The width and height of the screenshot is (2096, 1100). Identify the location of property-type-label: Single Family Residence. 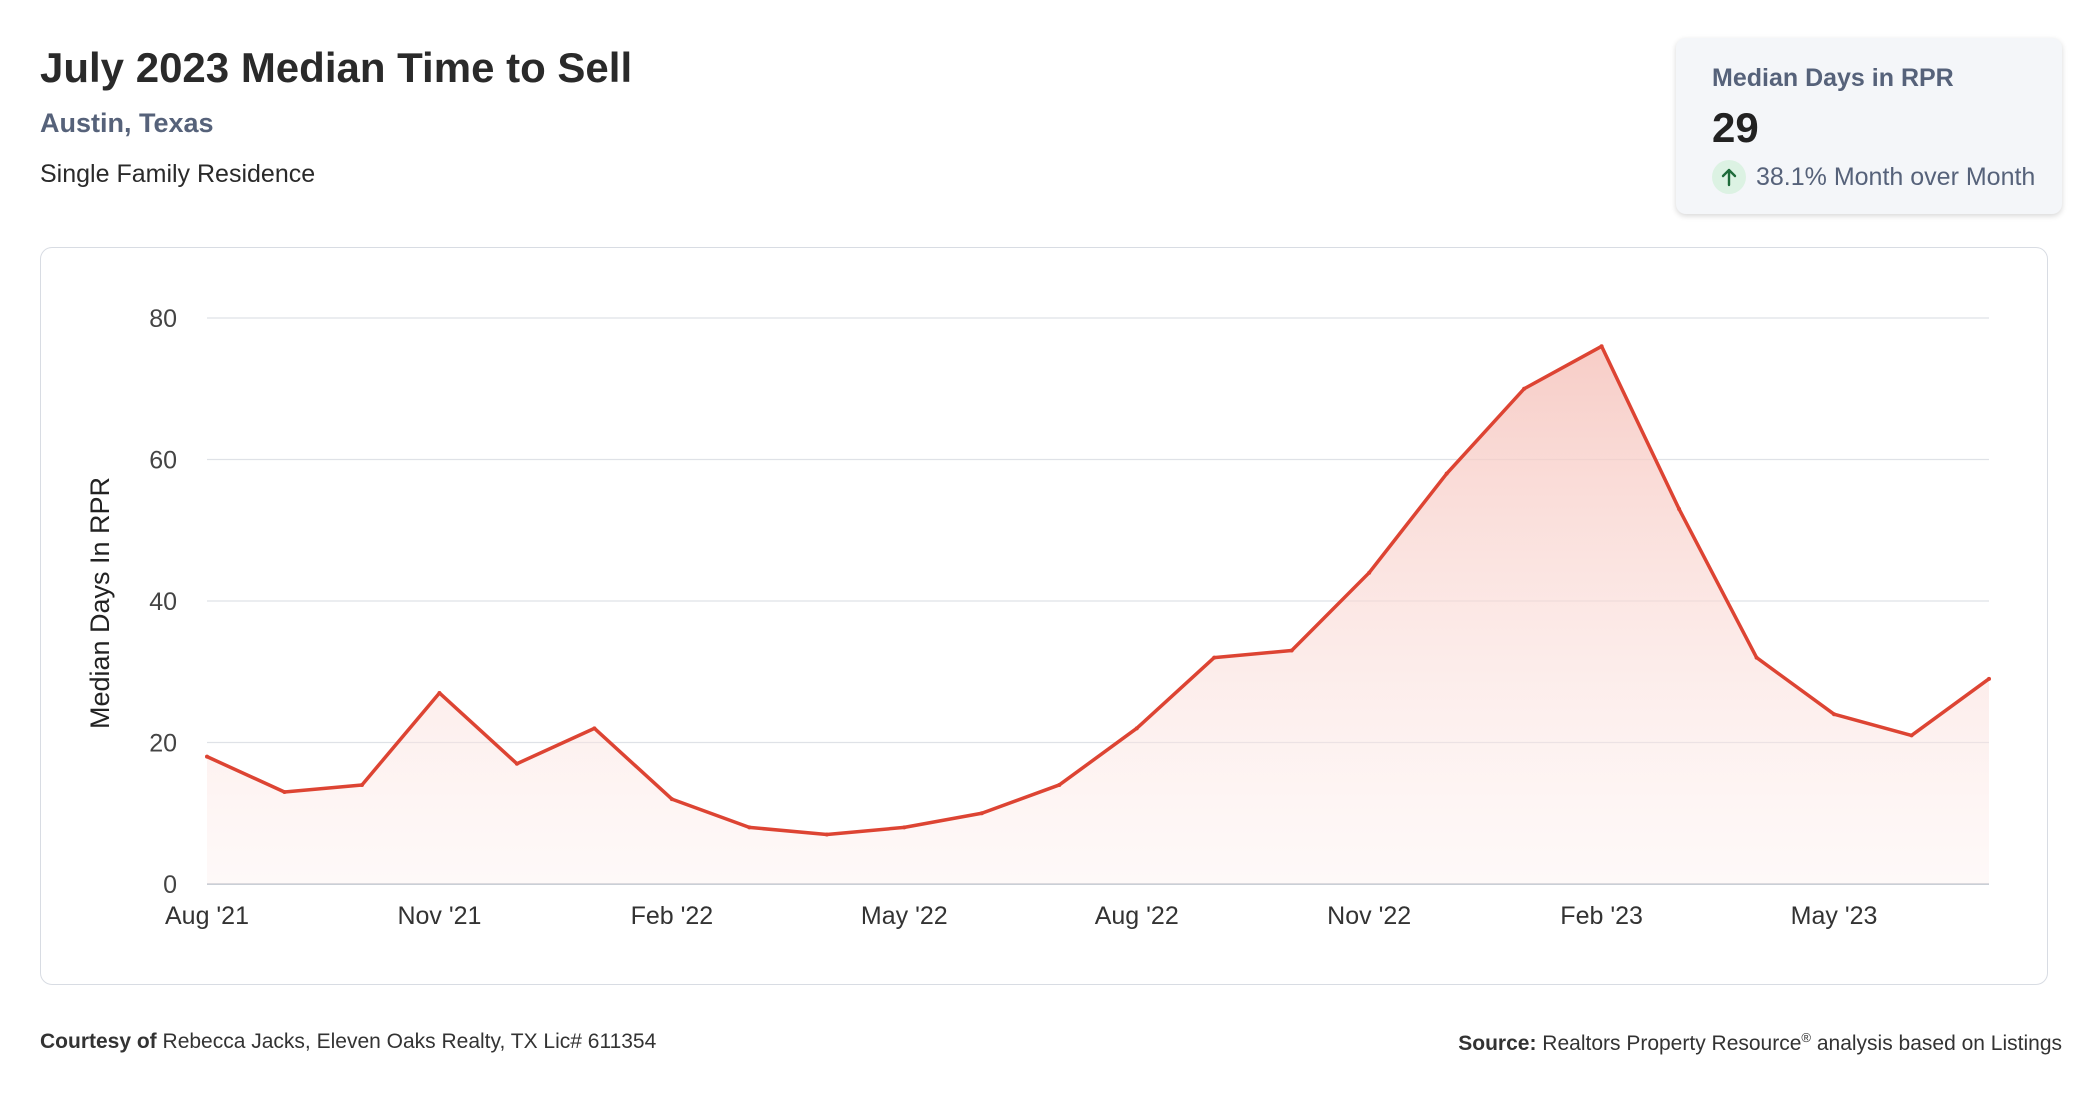
(178, 174).